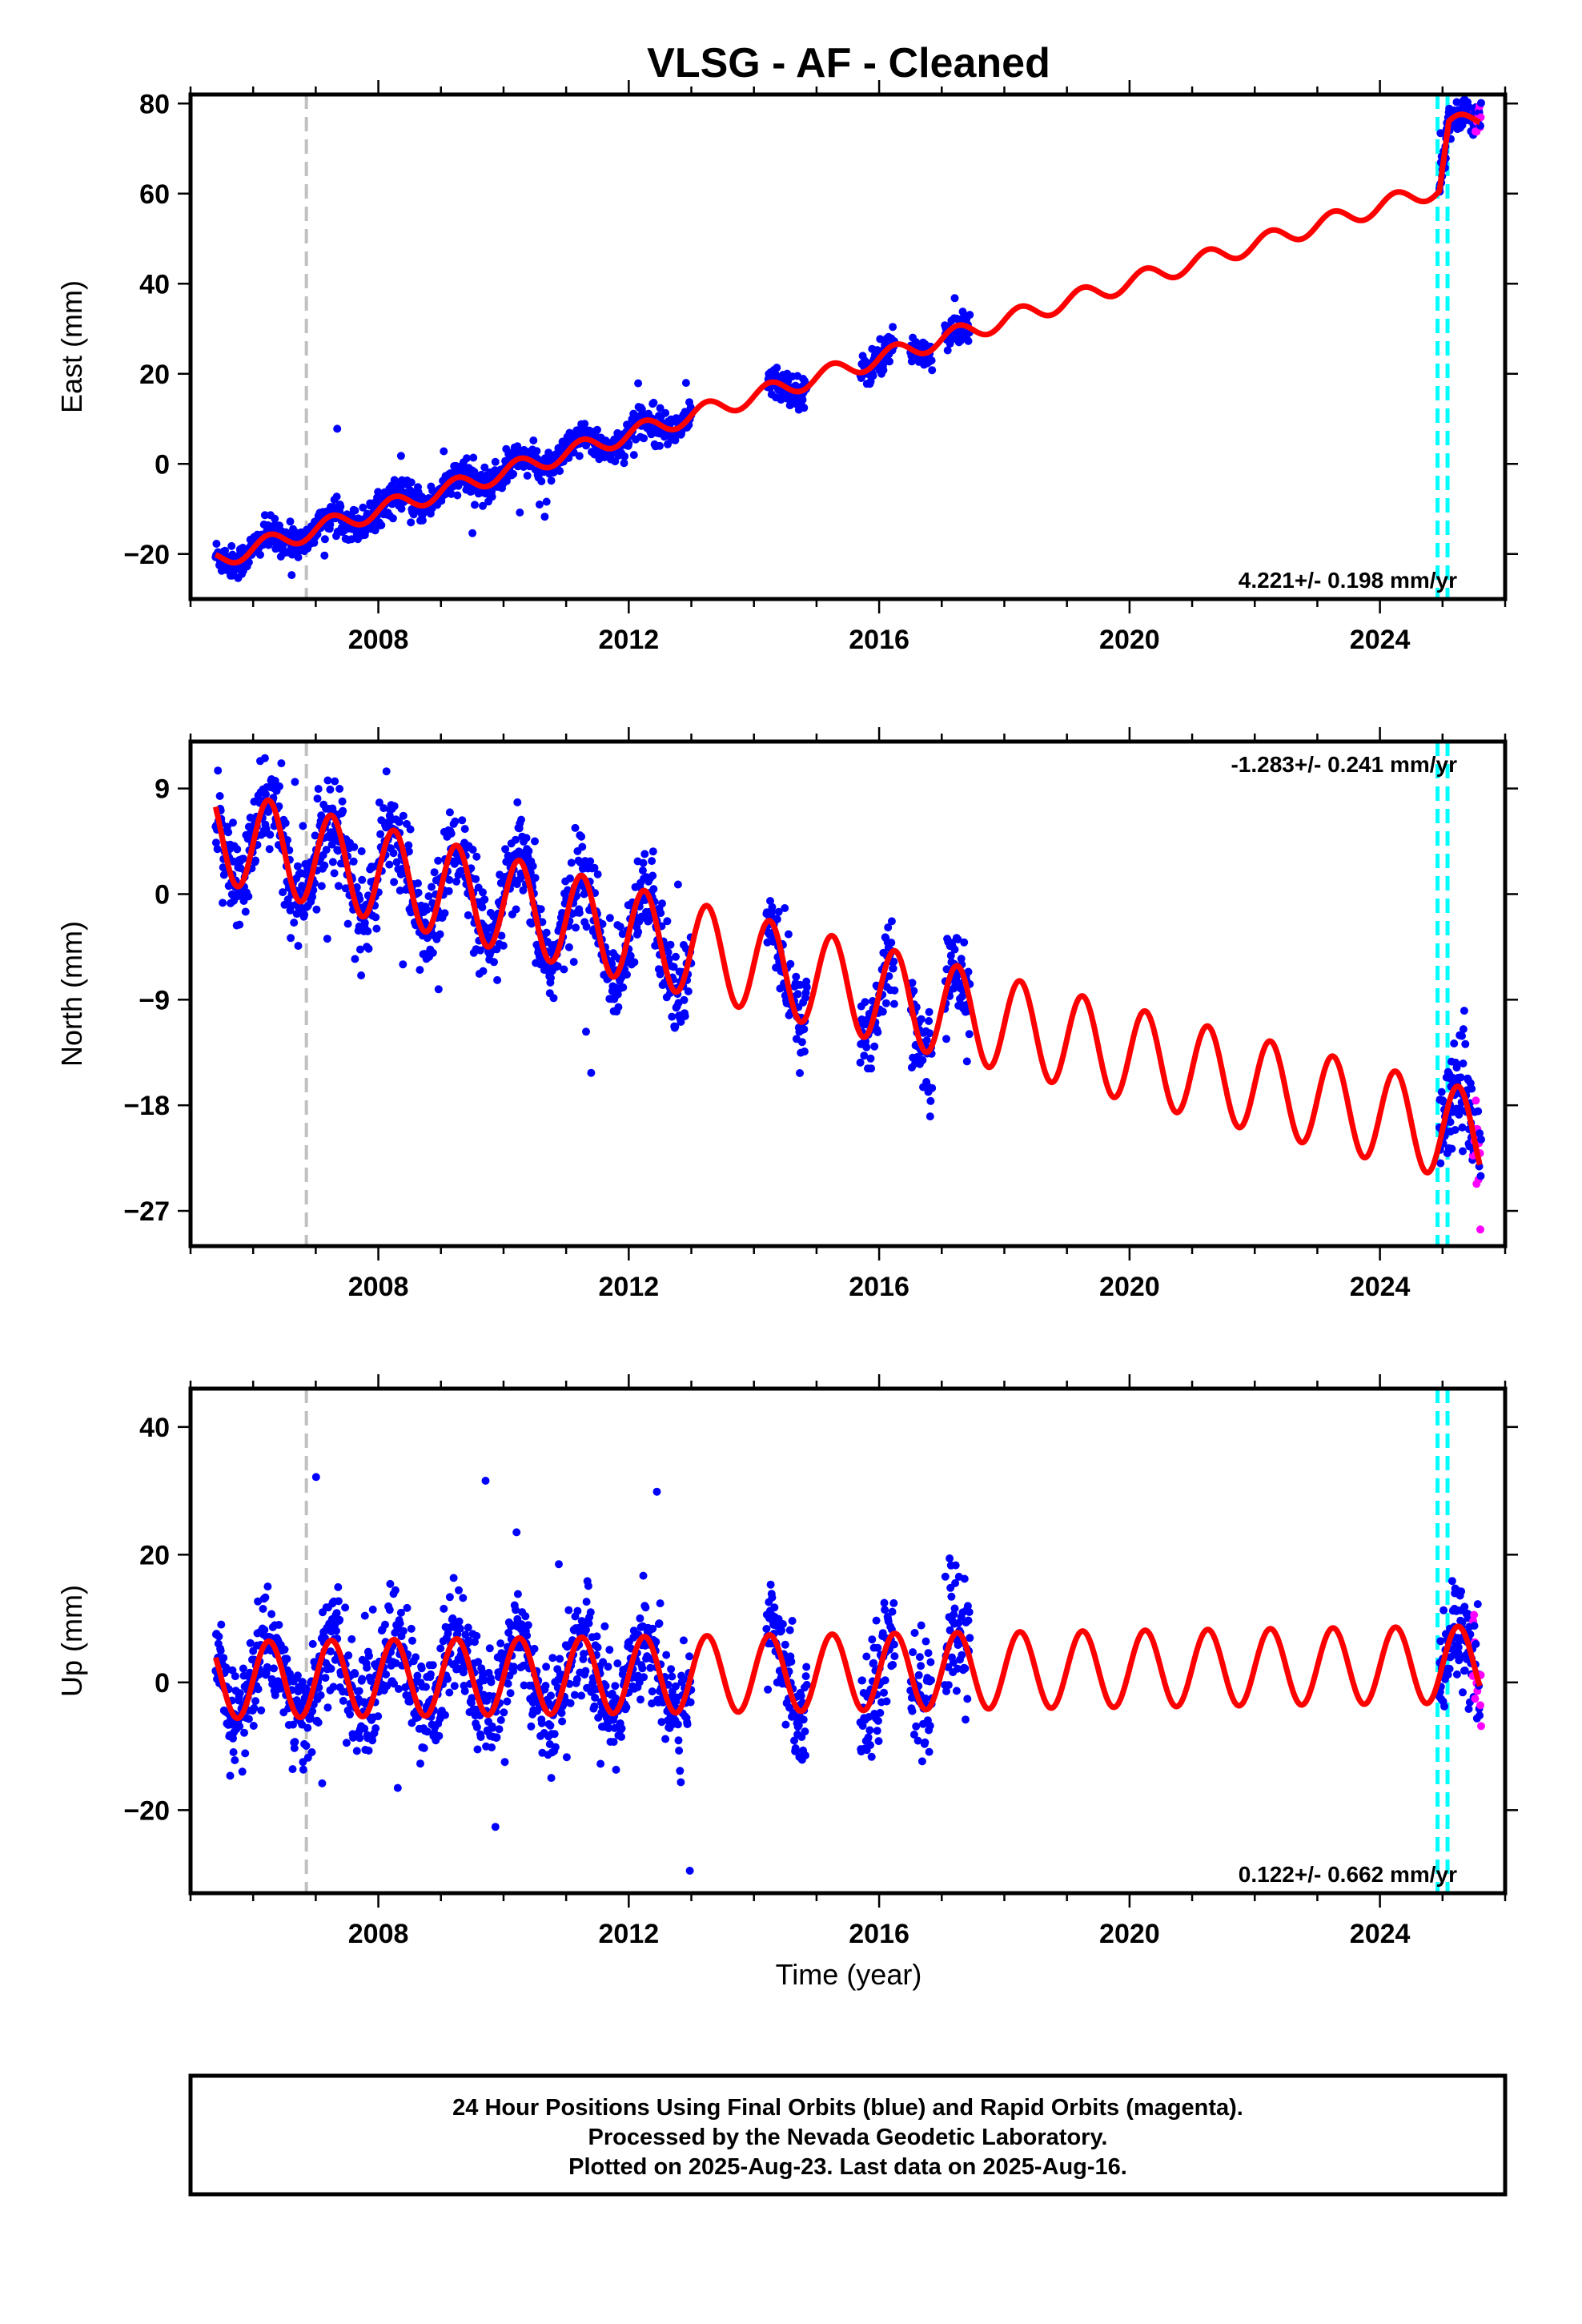  What do you see at coordinates (71, 1641) in the screenshot?
I see `up-y-axis-label: Up (mm)` at bounding box center [71, 1641].